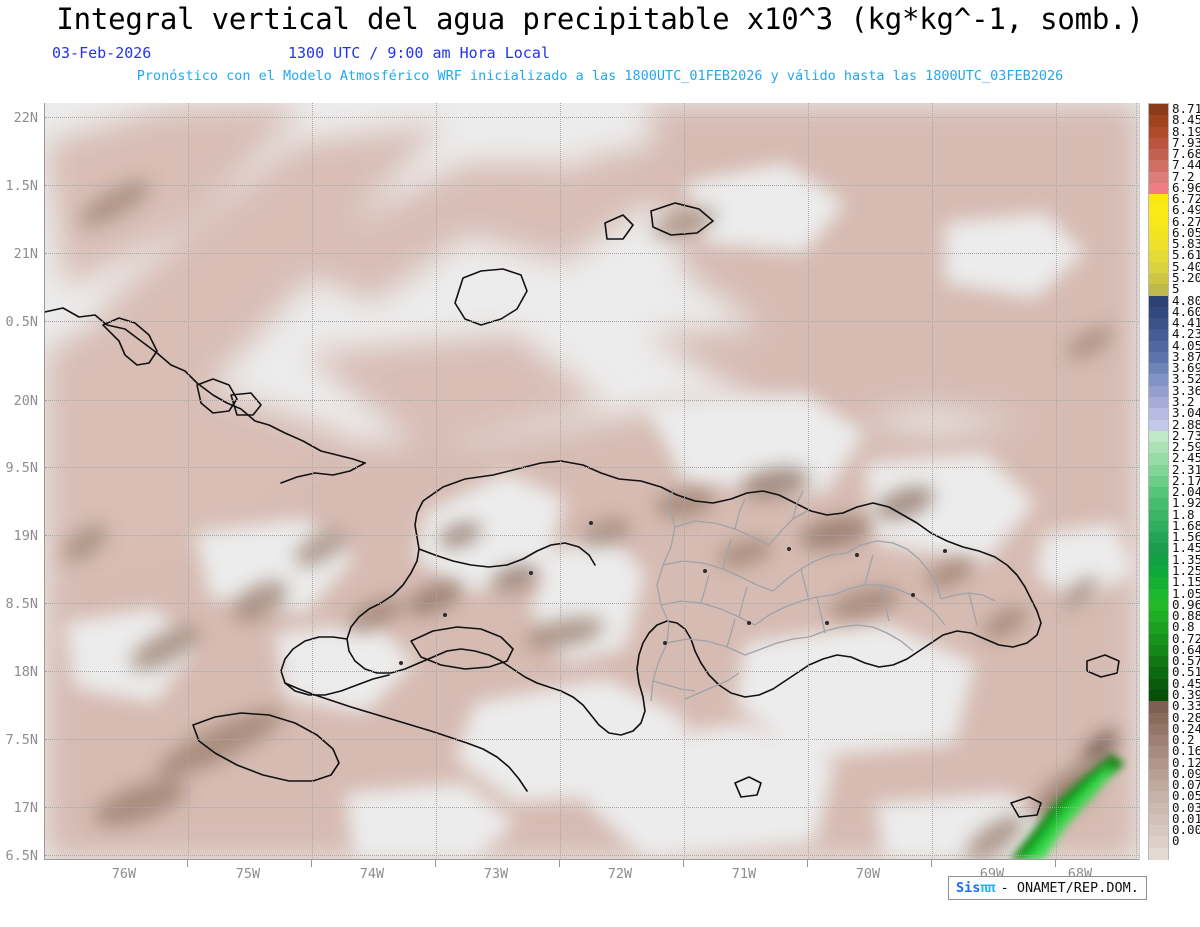  What do you see at coordinates (124, 874) in the screenshot?
I see `x-tick-label: 76W` at bounding box center [124, 874].